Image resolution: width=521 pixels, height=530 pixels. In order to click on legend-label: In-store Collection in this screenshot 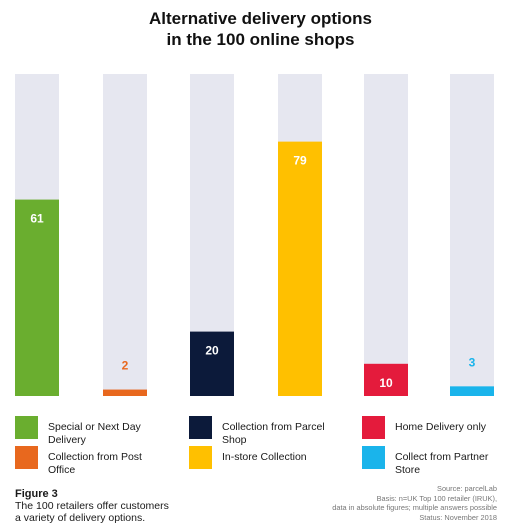, I will do `click(264, 457)`.